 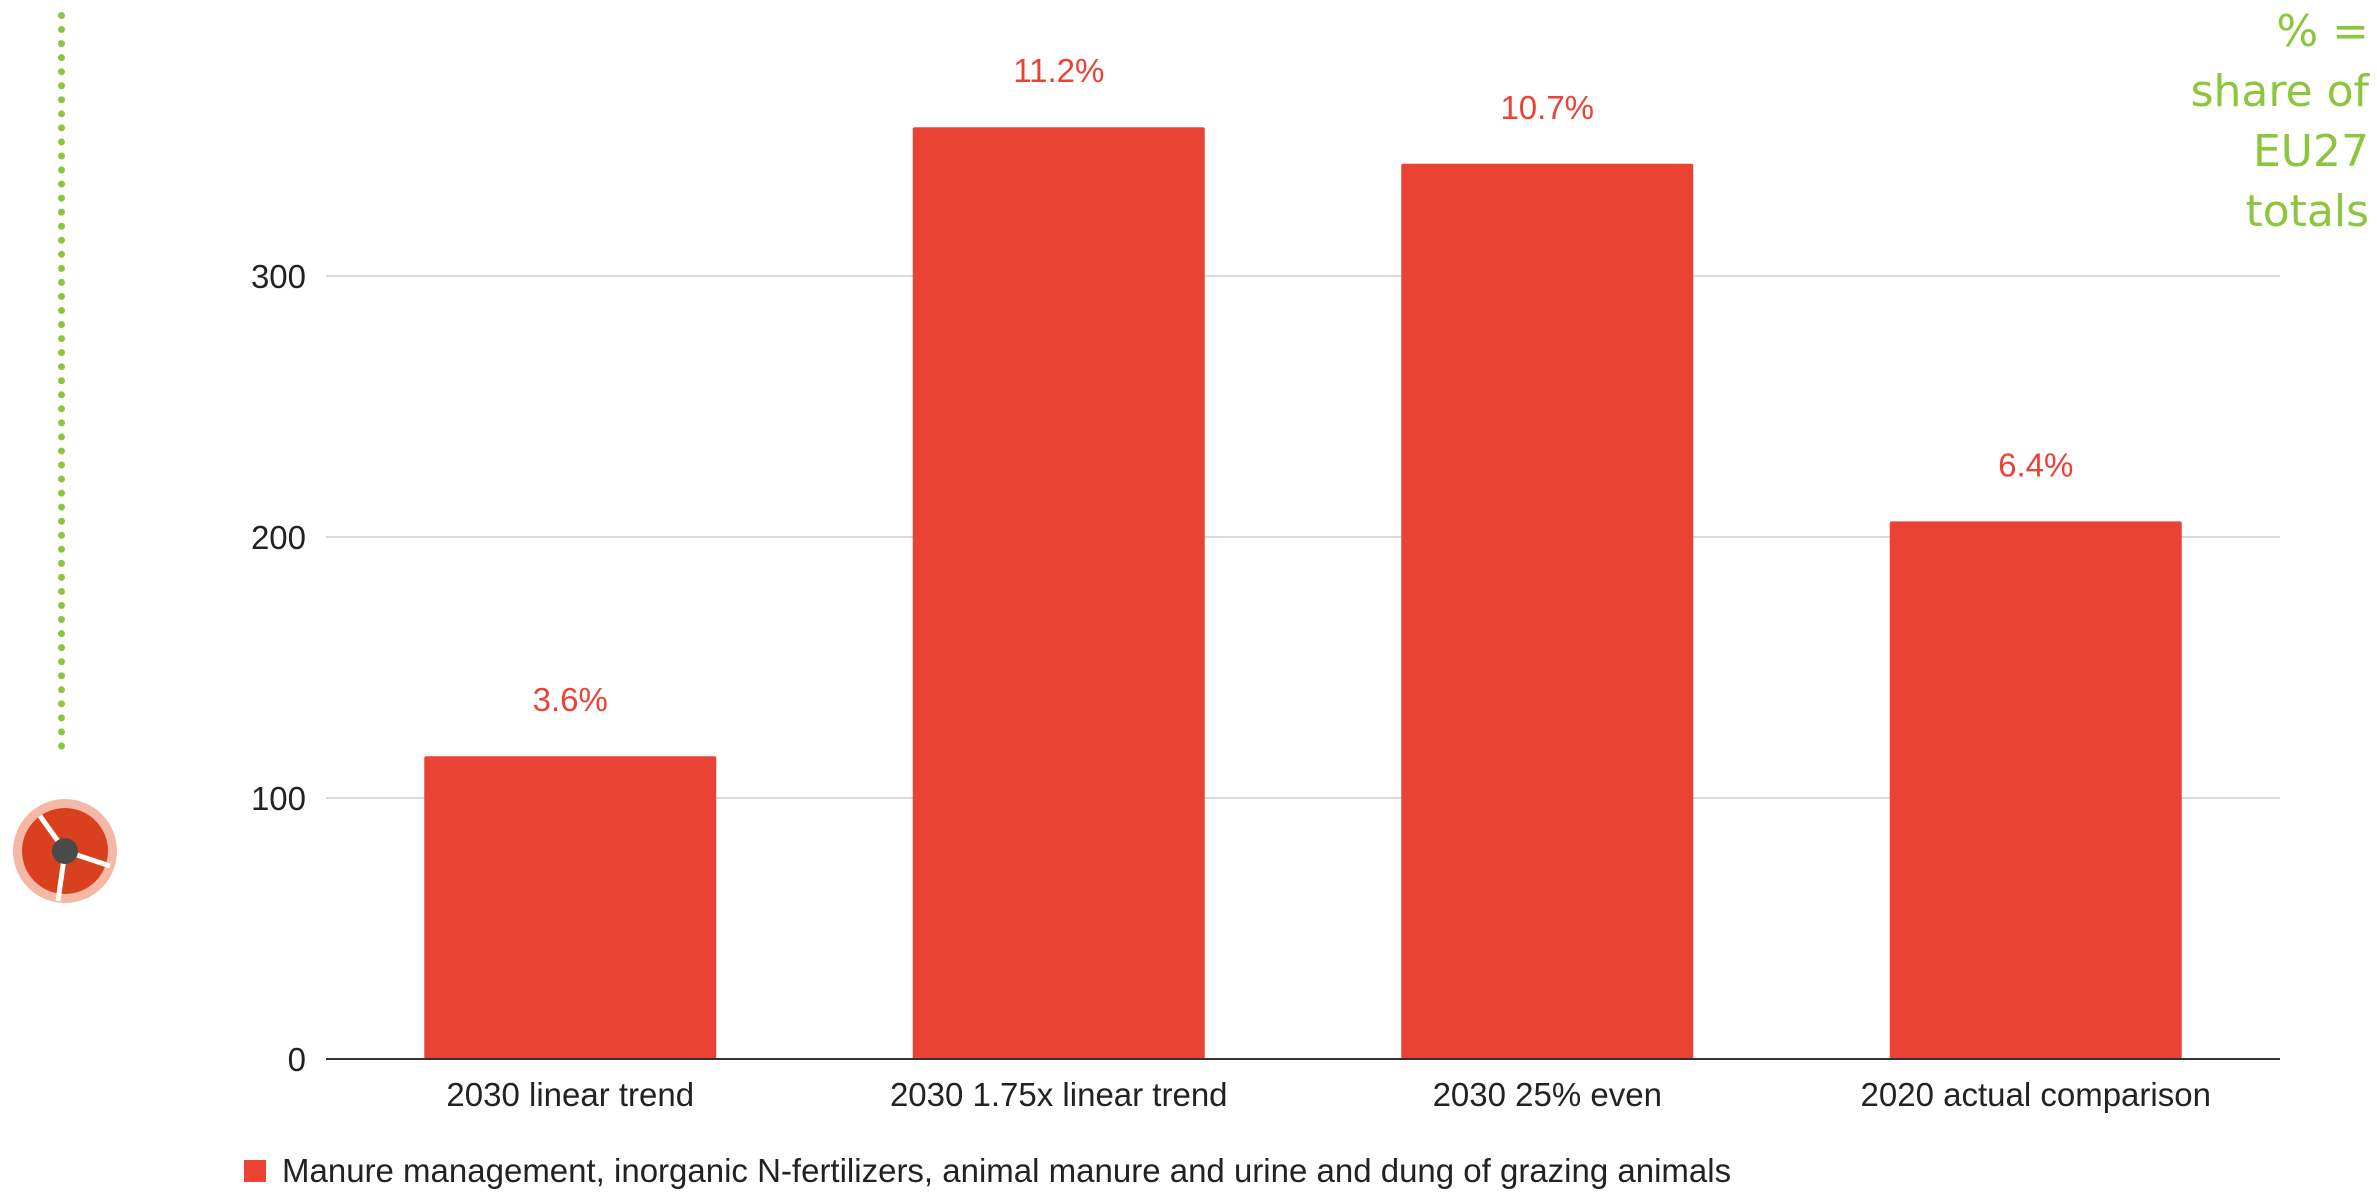 What do you see at coordinates (297, 1059) in the screenshot?
I see `y-tick-label: 0` at bounding box center [297, 1059].